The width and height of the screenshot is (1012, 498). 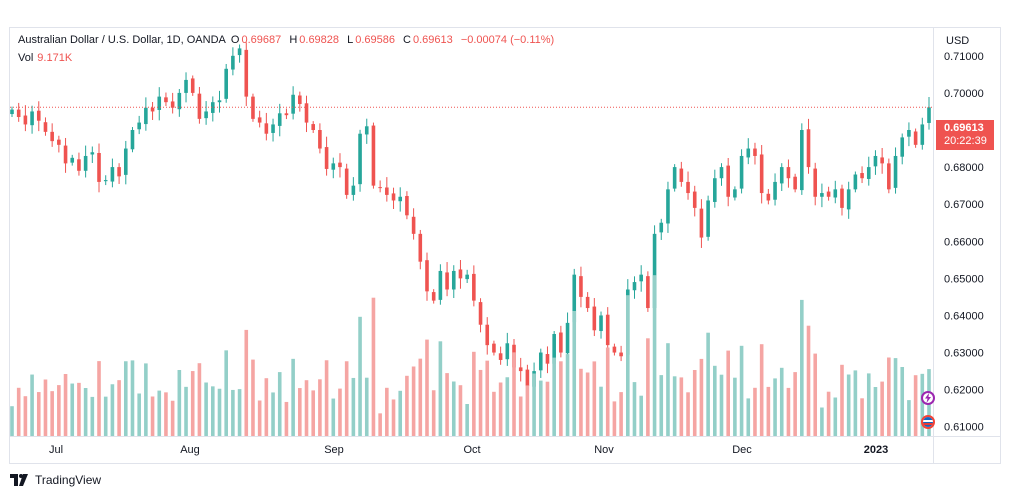 What do you see at coordinates (964, 354) in the screenshot?
I see `y-tick-label: 0.63000` at bounding box center [964, 354].